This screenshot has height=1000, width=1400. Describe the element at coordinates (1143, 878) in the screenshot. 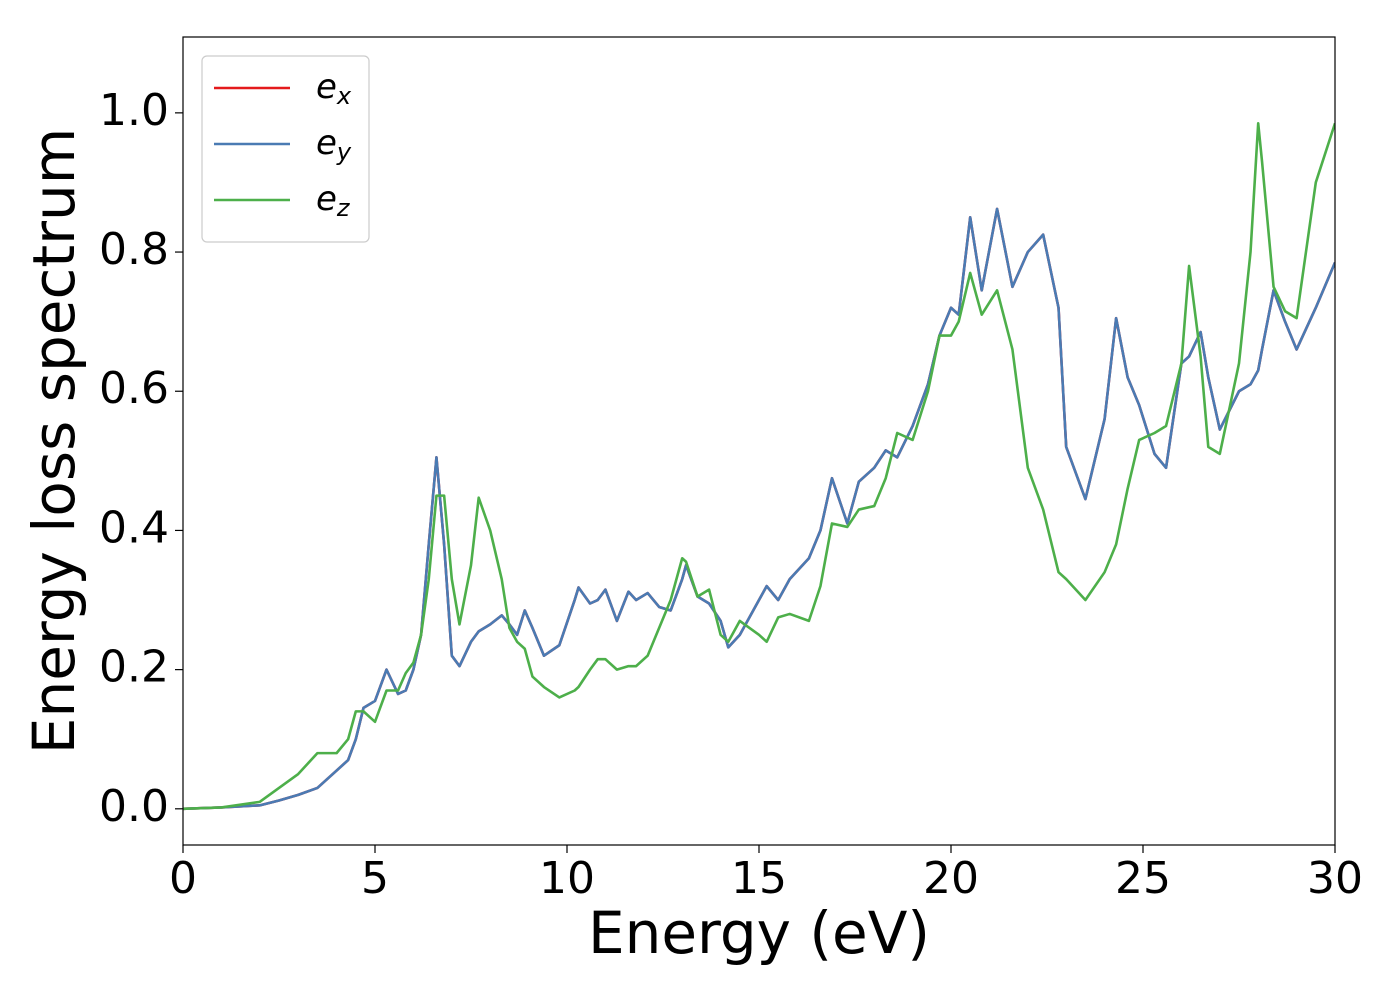

I see `x-tick-label: 25` at that location.